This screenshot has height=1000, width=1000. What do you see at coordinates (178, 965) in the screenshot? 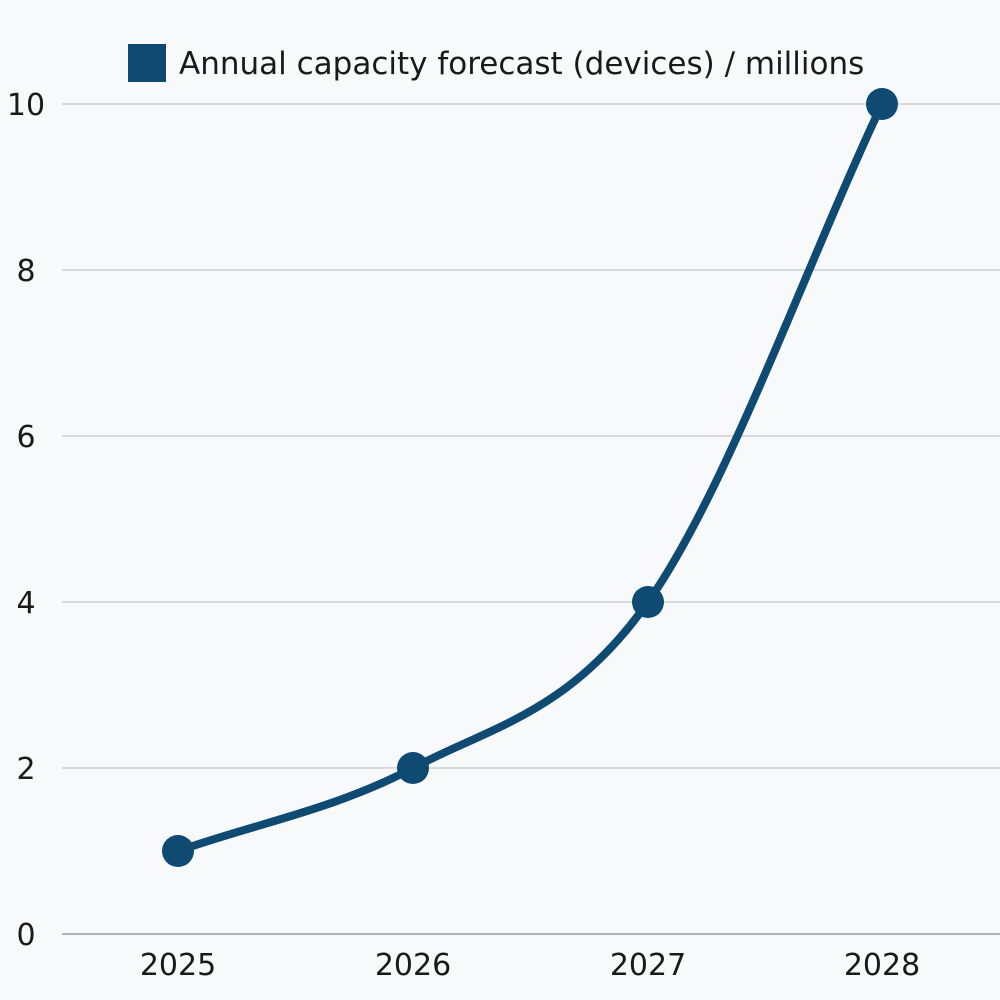
I see `x-tick-label: 2025` at bounding box center [178, 965].